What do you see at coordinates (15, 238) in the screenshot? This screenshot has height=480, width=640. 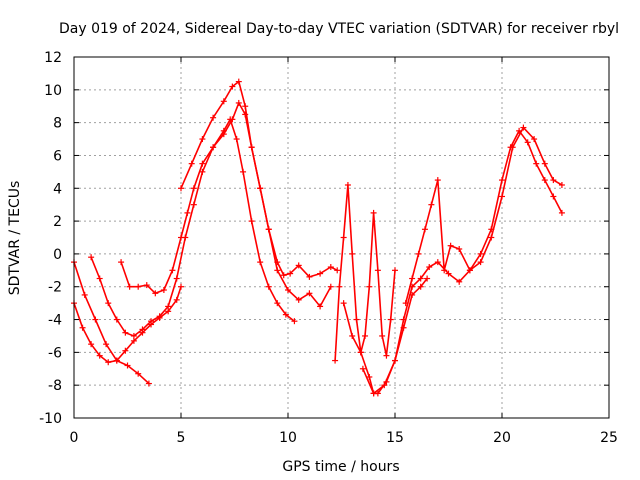 I see `y-axis-label: SDTVAR / TECUs` at bounding box center [15, 238].